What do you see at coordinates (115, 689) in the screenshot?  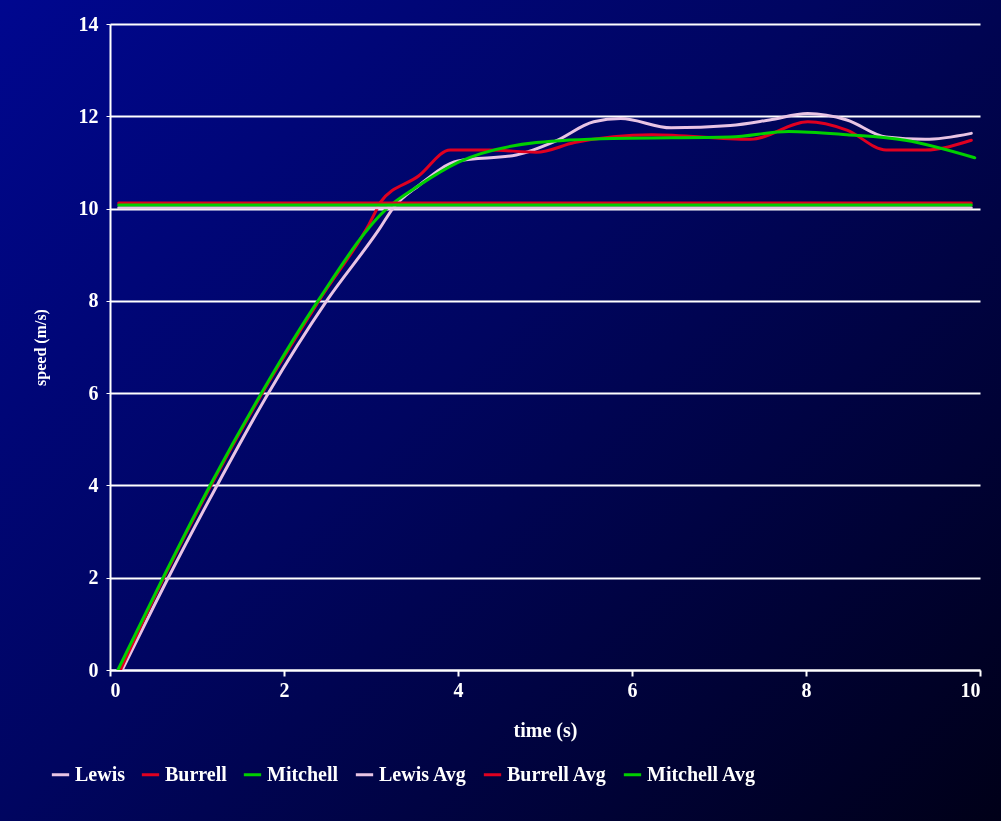 I see `x-tick-label: 0` at bounding box center [115, 689].